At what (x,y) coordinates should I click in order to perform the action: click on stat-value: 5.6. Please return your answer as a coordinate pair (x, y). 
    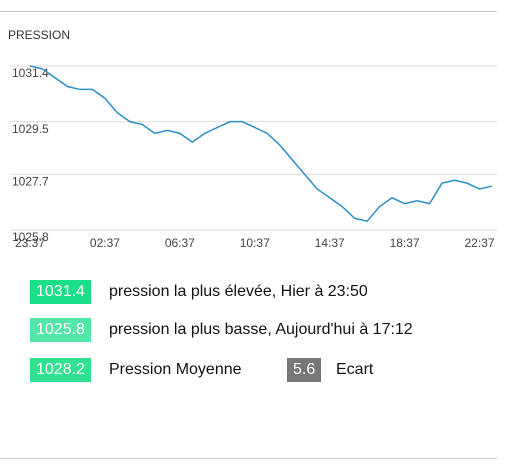
    Looking at the image, I should click on (304, 370).